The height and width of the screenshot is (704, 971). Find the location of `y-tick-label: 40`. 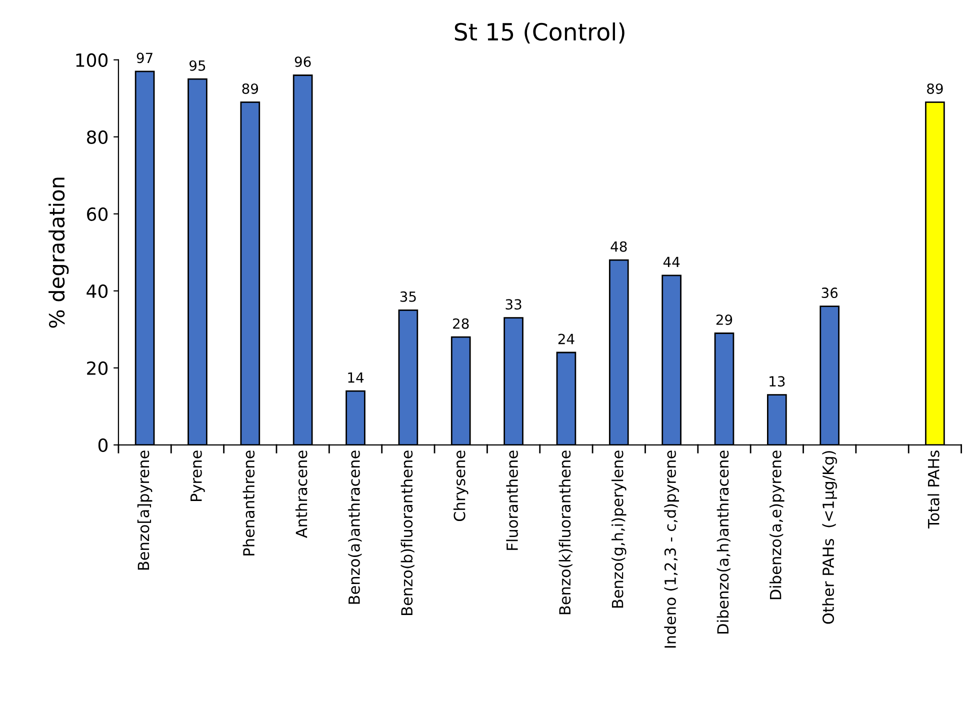

y-tick-label: 40 is located at coordinates (97, 291).